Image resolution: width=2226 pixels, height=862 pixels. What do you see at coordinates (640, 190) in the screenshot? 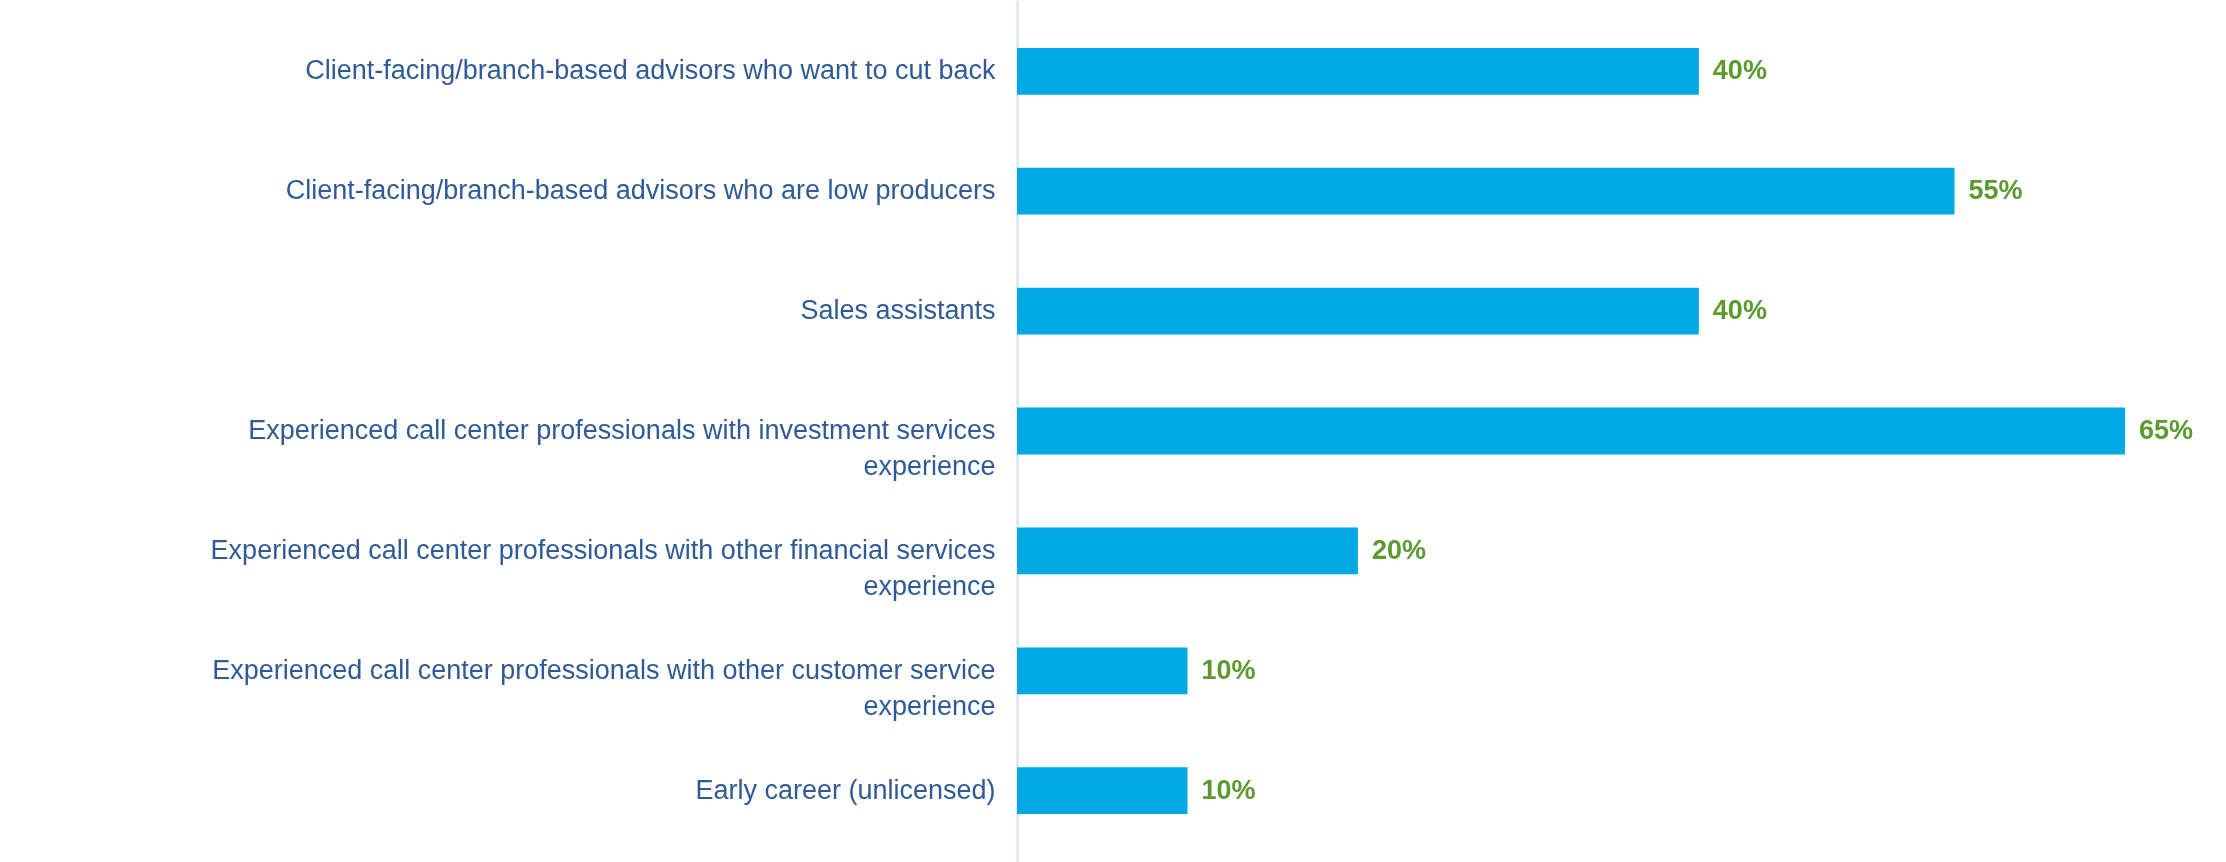
I see `y-tick-label: Client-facing/branch-based advisors who are low producers` at bounding box center [640, 190].